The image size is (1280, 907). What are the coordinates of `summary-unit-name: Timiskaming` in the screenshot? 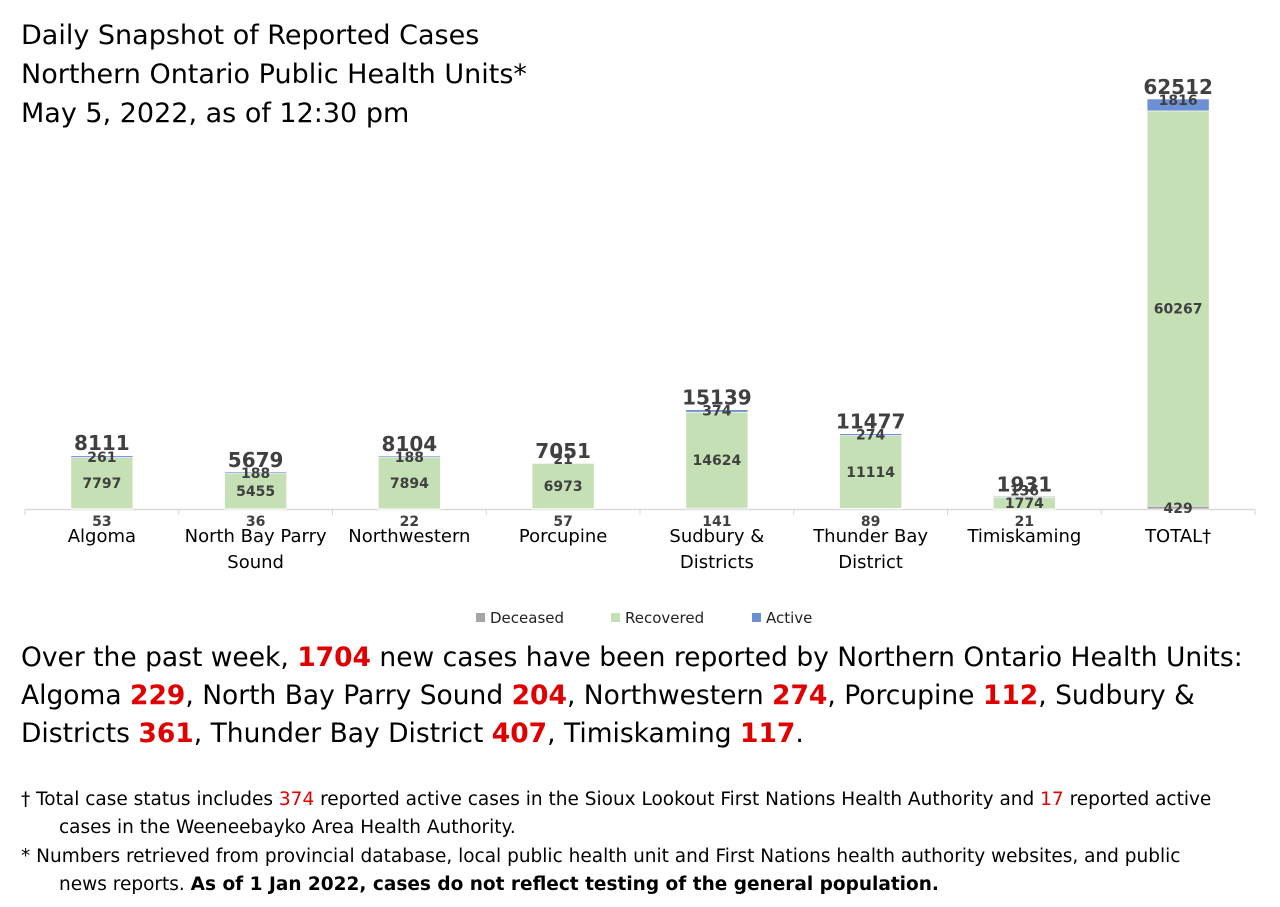 It's located at (652, 733).